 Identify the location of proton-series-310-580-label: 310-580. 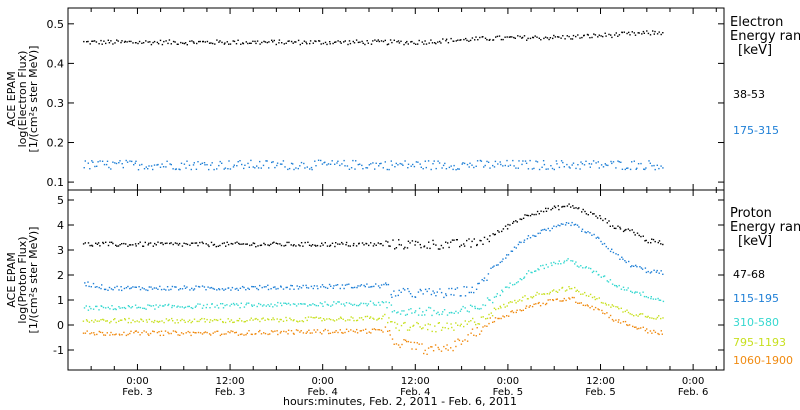
(756, 322).